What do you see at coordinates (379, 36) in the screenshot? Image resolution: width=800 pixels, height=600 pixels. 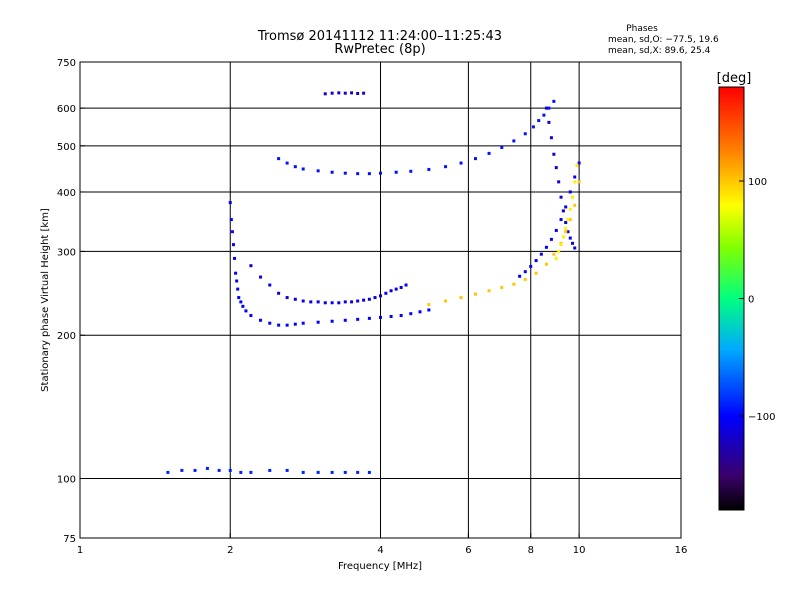 I see `chart-title: Tromsø 20141112 11:24:00–11:25:43` at bounding box center [379, 36].